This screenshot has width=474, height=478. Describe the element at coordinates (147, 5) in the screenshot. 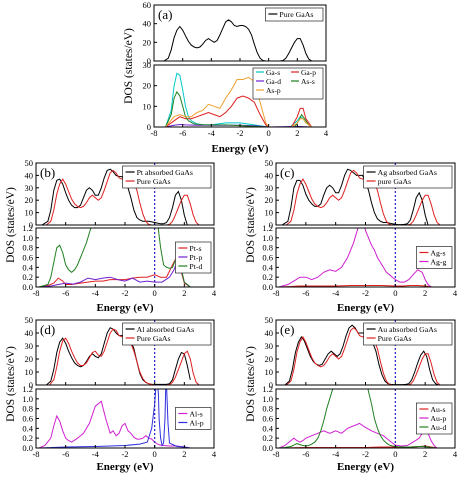

I see `panel-a-top-ytick-label: 60` at that location.